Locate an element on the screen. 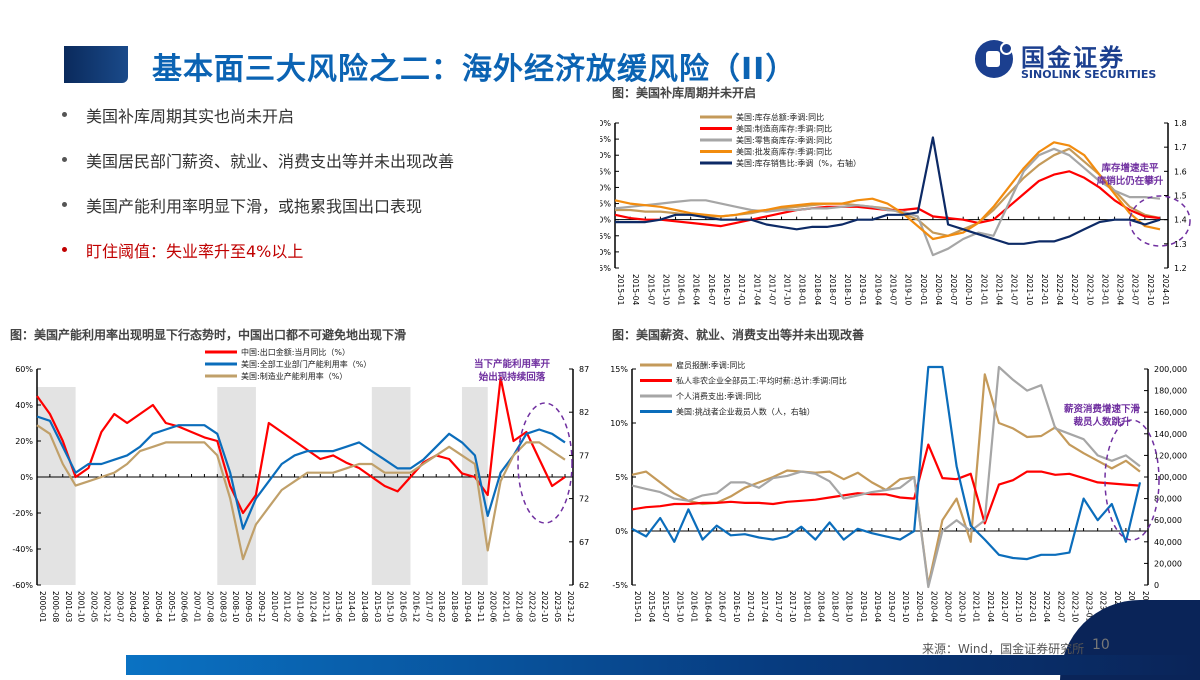 The image size is (1200, 680). y-tick-label-right: 0 is located at coordinates (1156, 585).